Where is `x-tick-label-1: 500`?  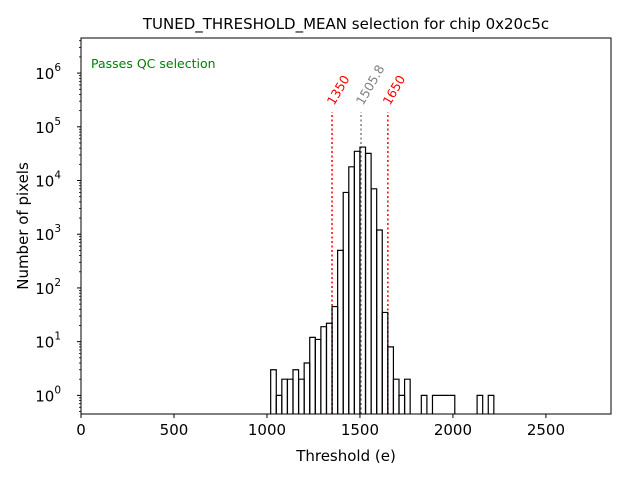
x-tick-label-1: 500 is located at coordinates (174, 430).